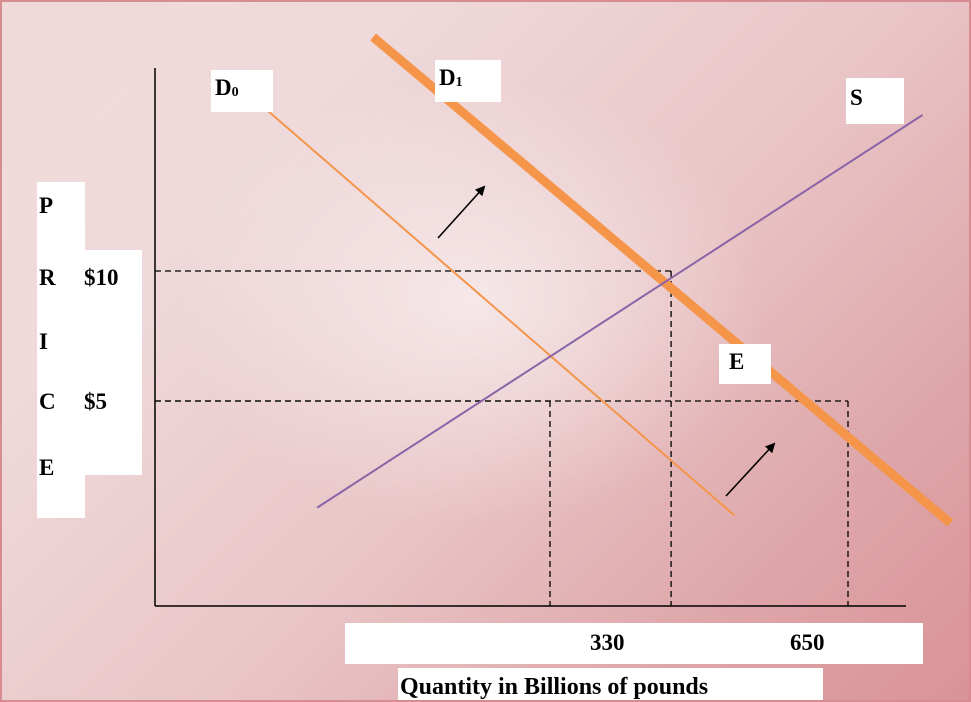  I want to click on y-axis-letter-p: P, so click(46, 205).